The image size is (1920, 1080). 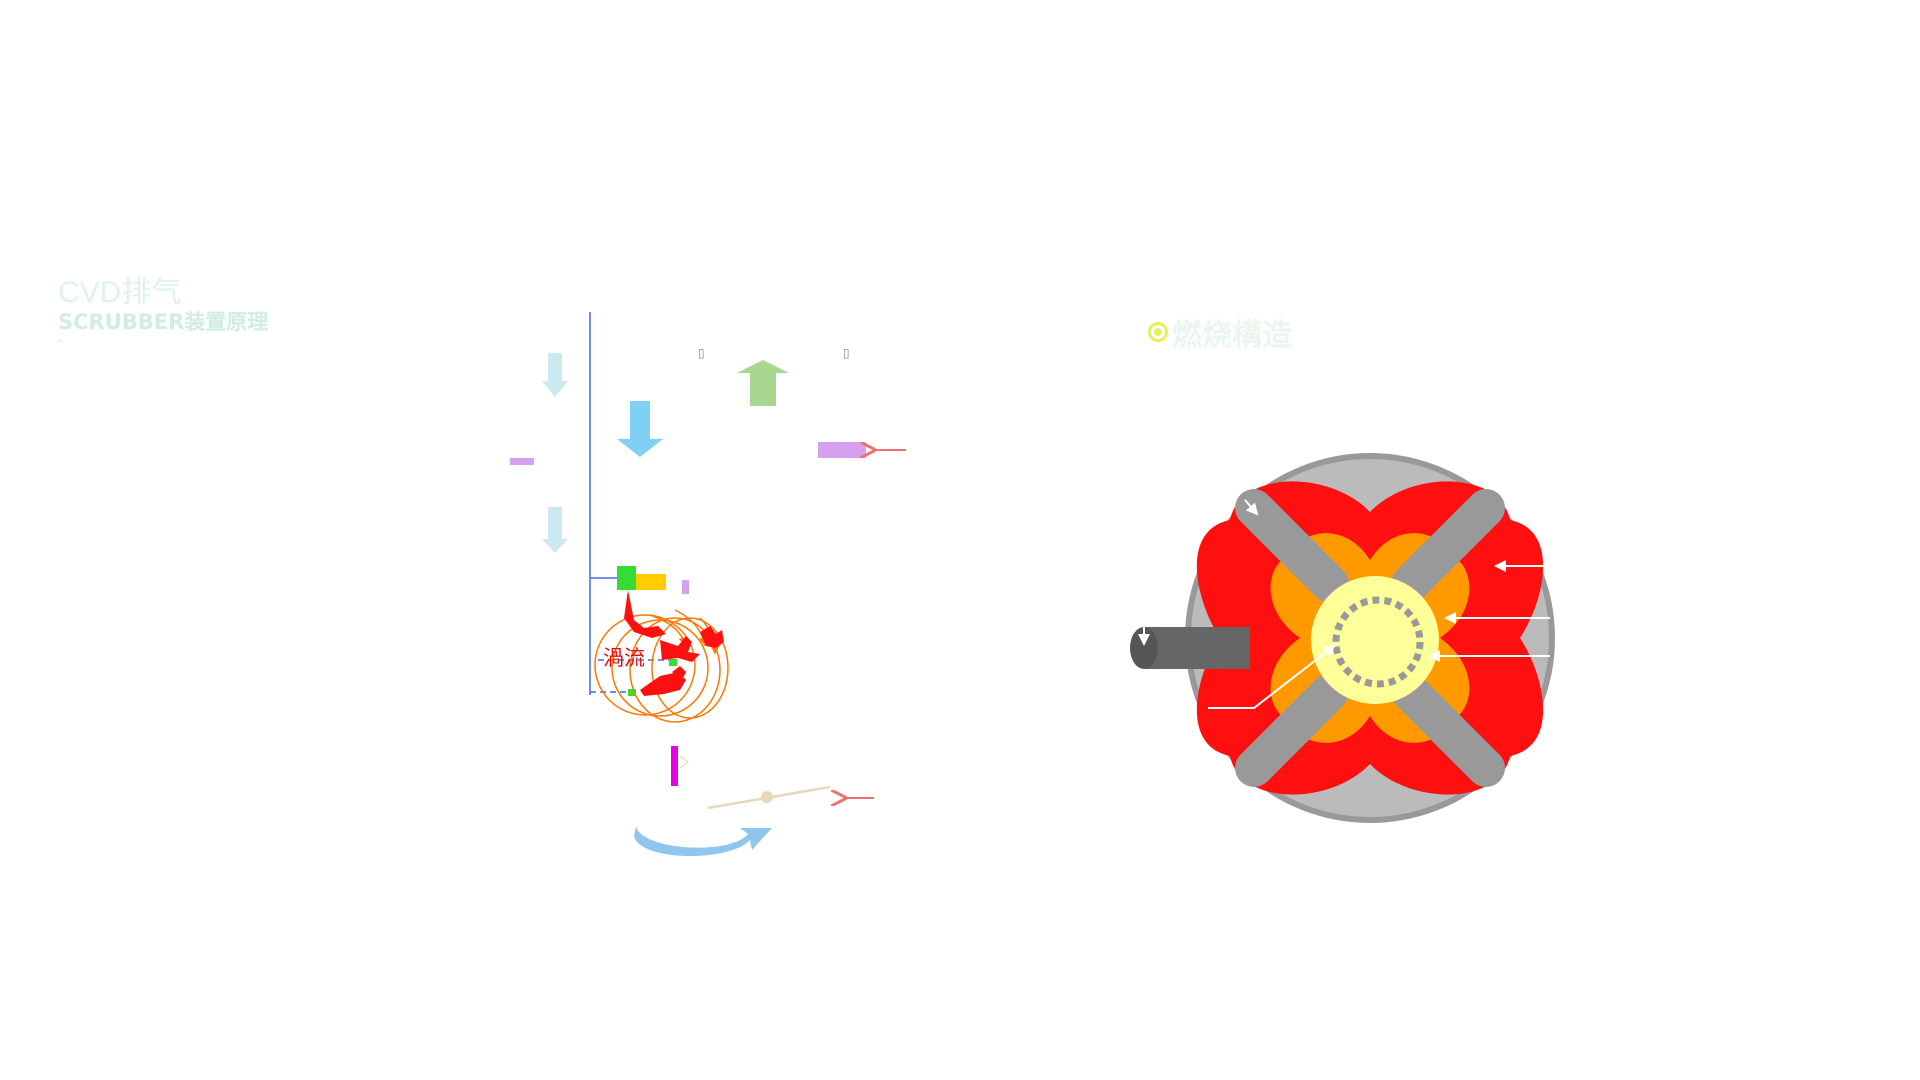 I want to click on plate-connector, so click(x=684, y=762).